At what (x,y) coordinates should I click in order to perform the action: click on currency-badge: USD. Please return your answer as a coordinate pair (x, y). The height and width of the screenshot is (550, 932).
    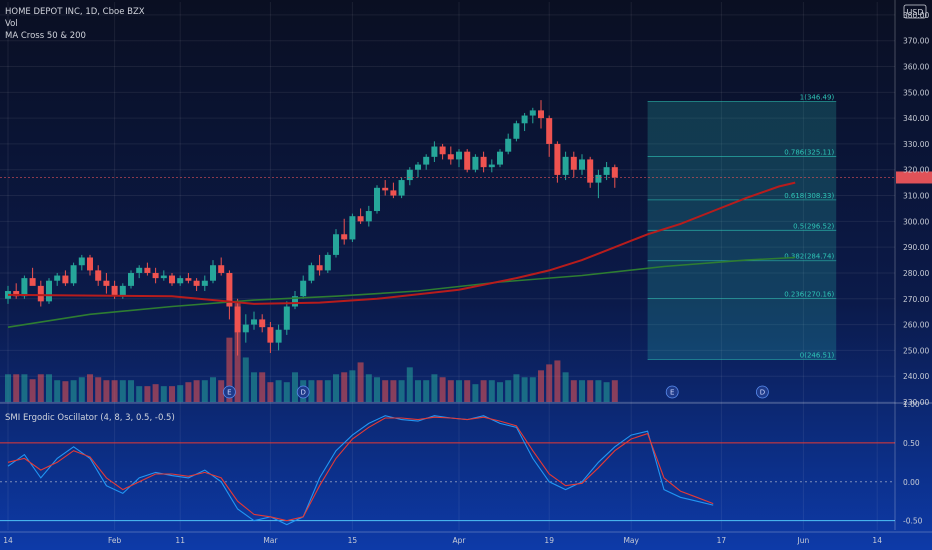
    Looking at the image, I should click on (915, 11).